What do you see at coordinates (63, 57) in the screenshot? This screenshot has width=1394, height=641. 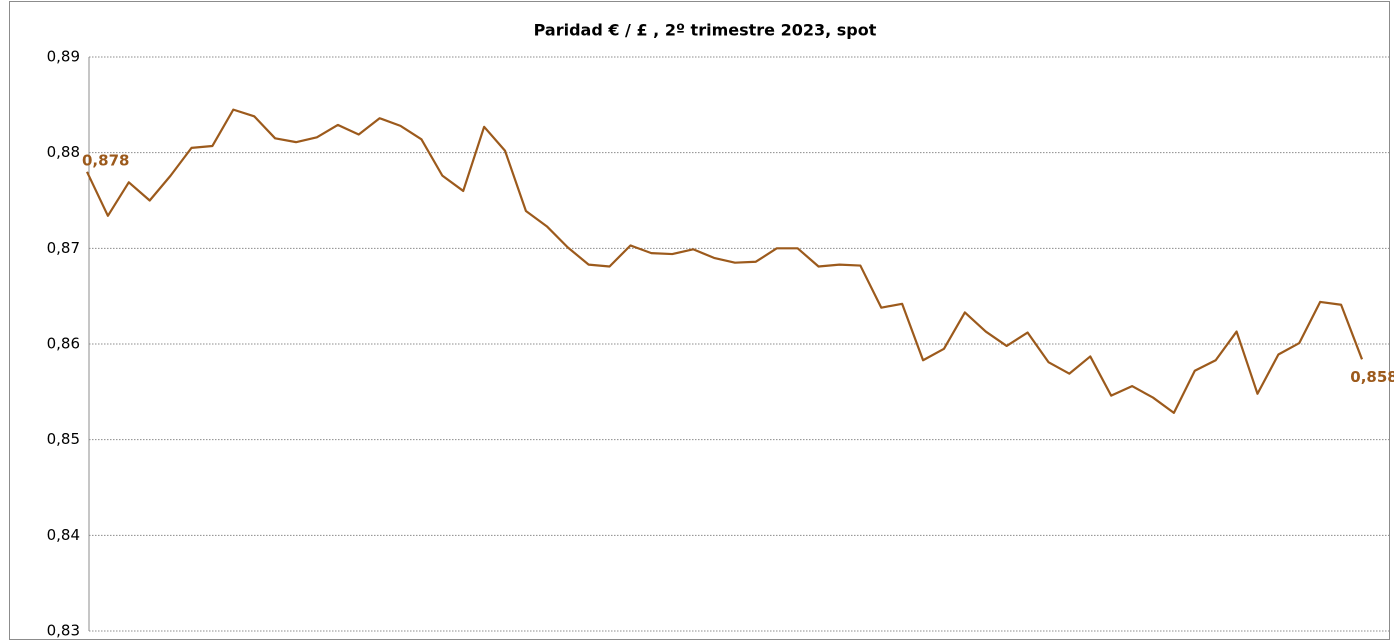 I see `y-tick-label: 0,89` at bounding box center [63, 57].